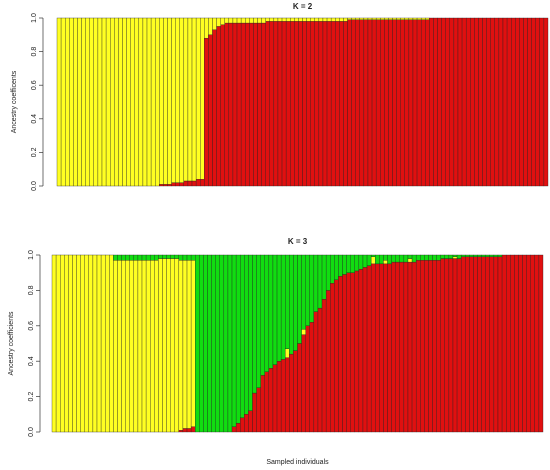 Image resolution: width=550 pixels, height=470 pixels. Describe the element at coordinates (298, 241) in the screenshot. I see `chart-title: K = 3` at that location.